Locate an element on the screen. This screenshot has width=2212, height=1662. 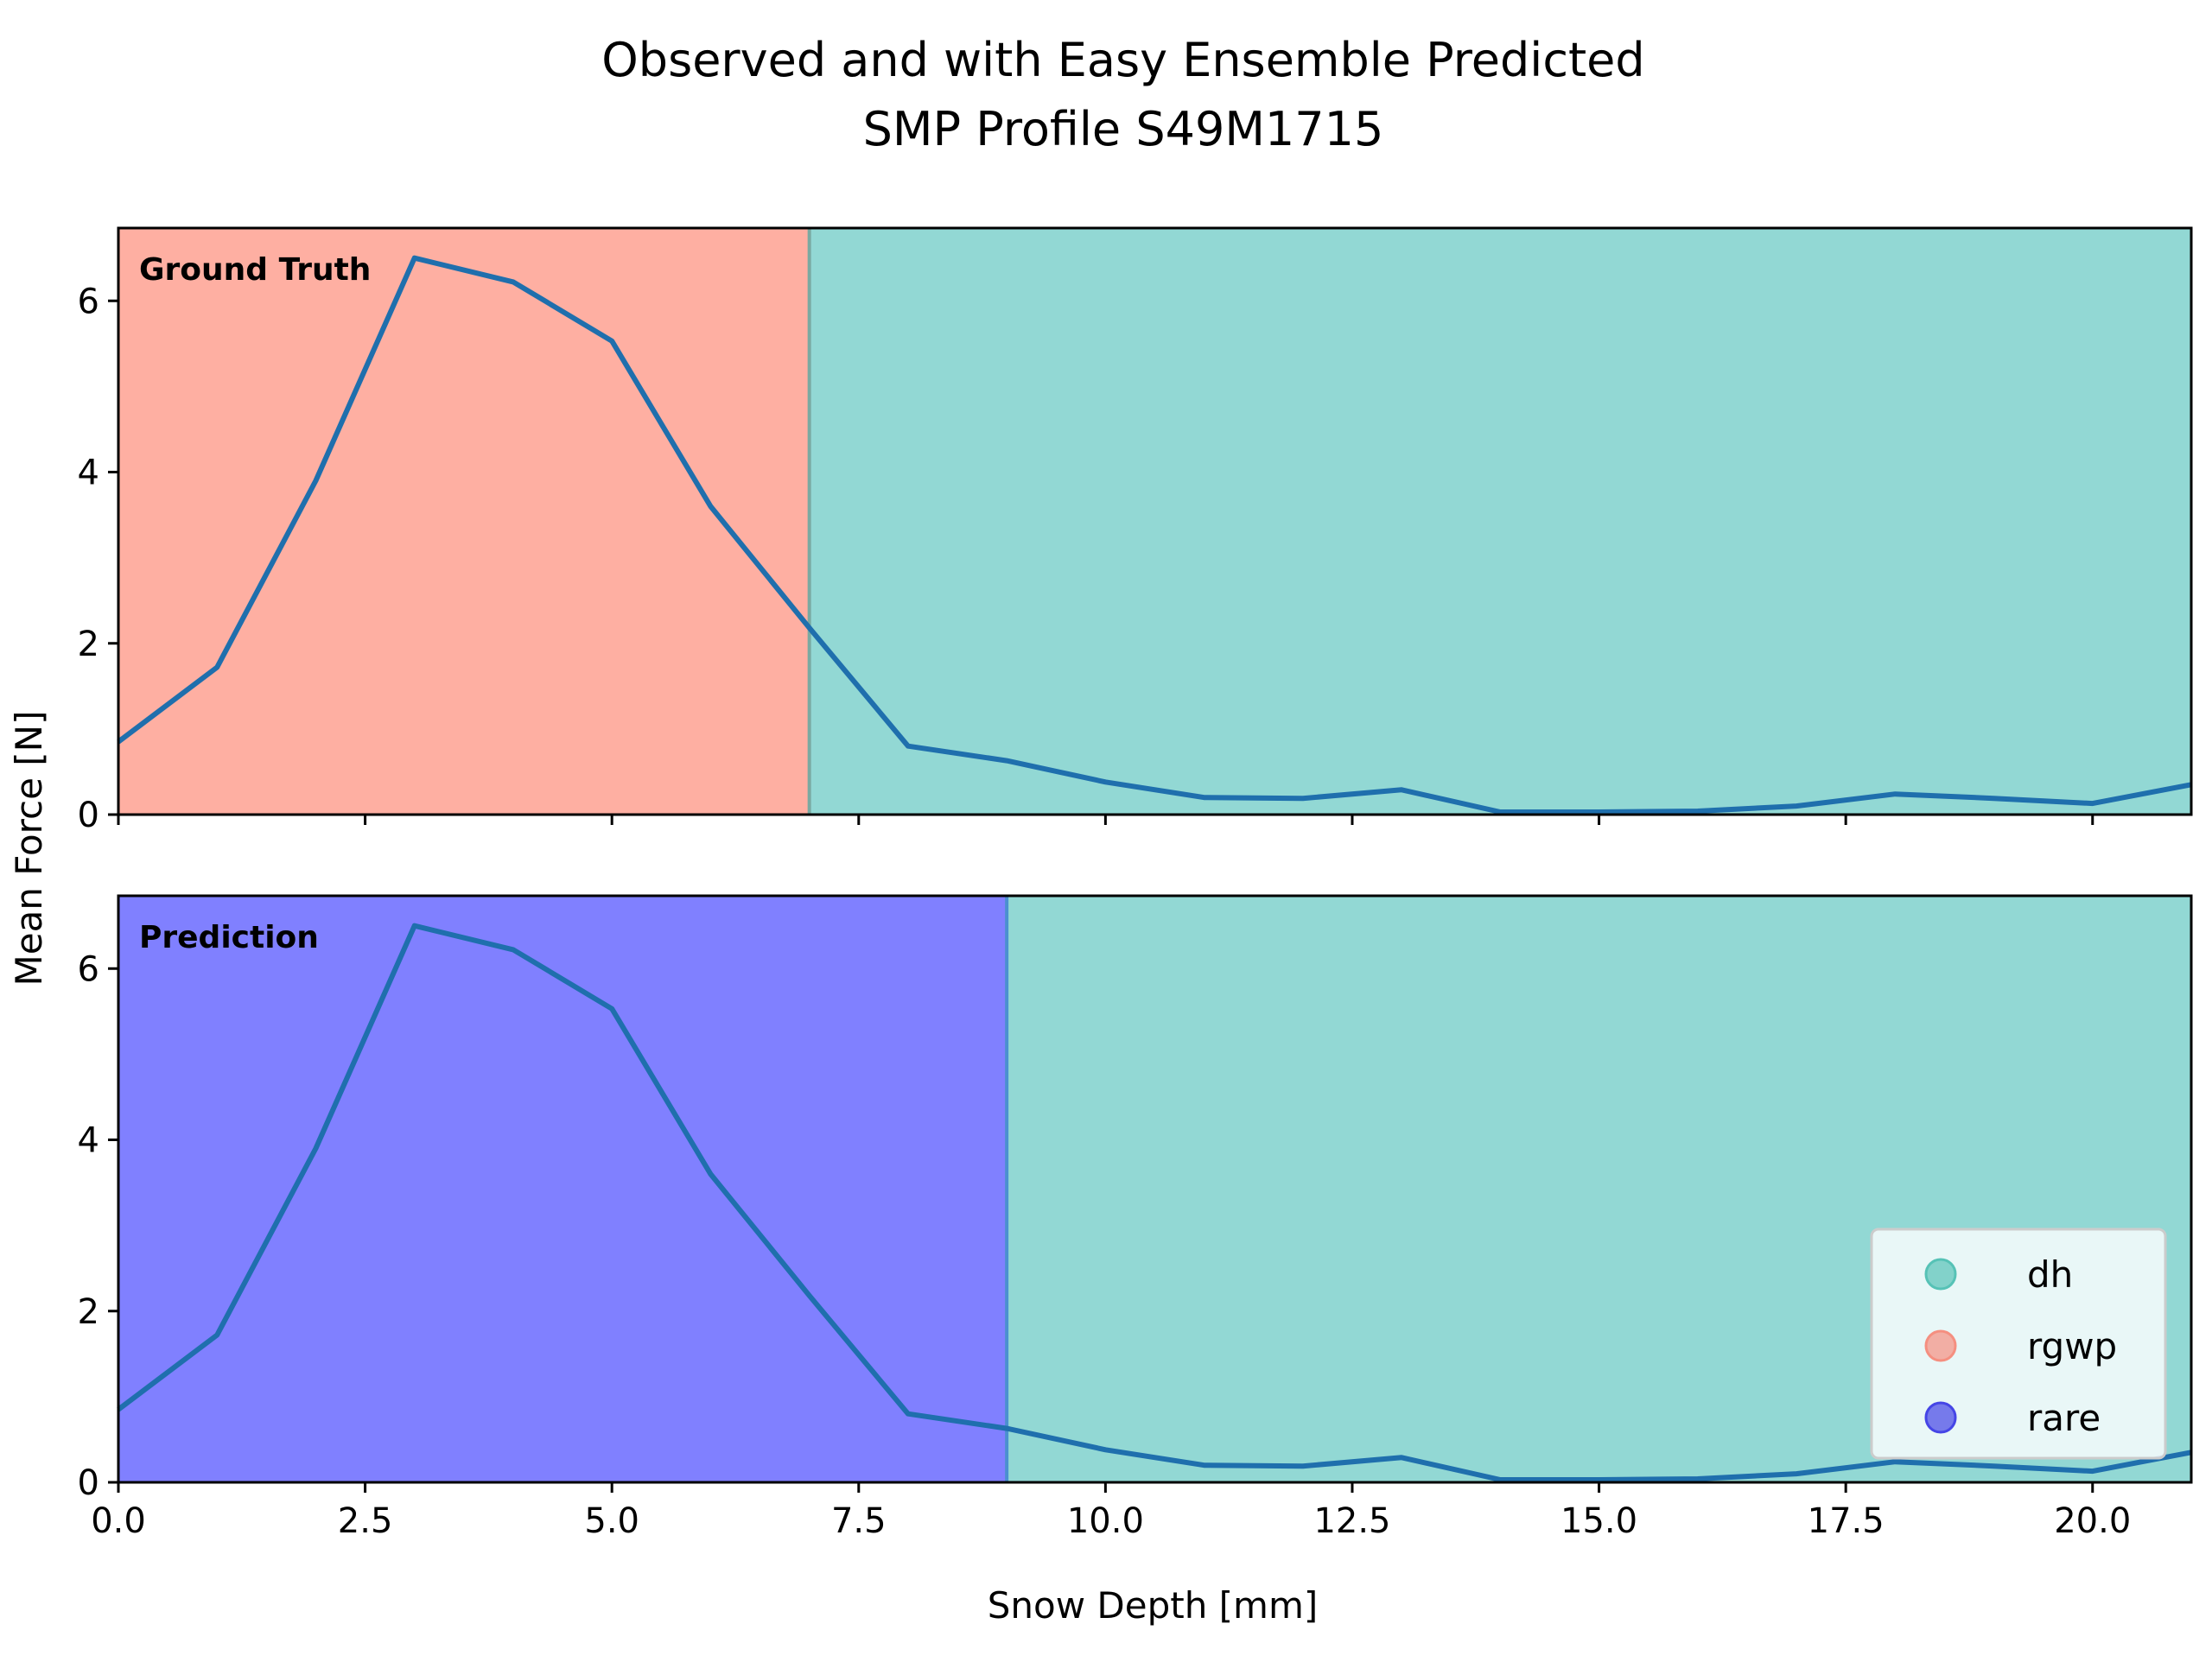
panel-label: Ground Truth is located at coordinates (255, 270).